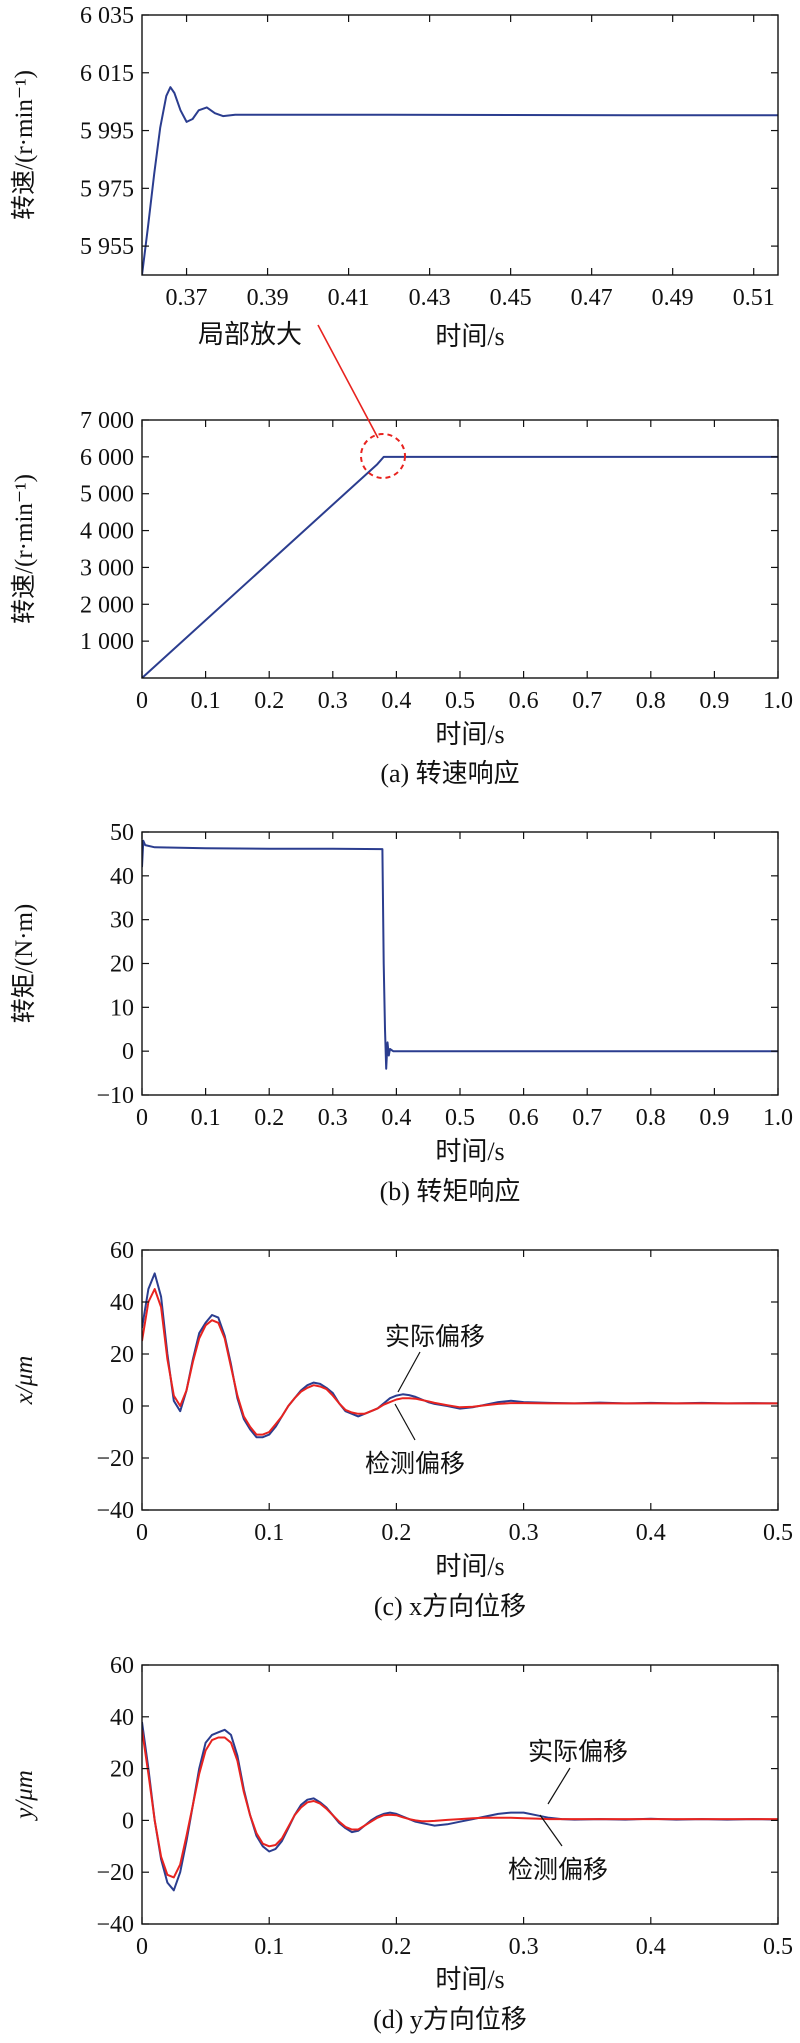 Image resolution: width=800 pixels, height=2043 pixels. What do you see at coordinates (592, 298) in the screenshot?
I see `x-tick-label: 0.47` at bounding box center [592, 298].